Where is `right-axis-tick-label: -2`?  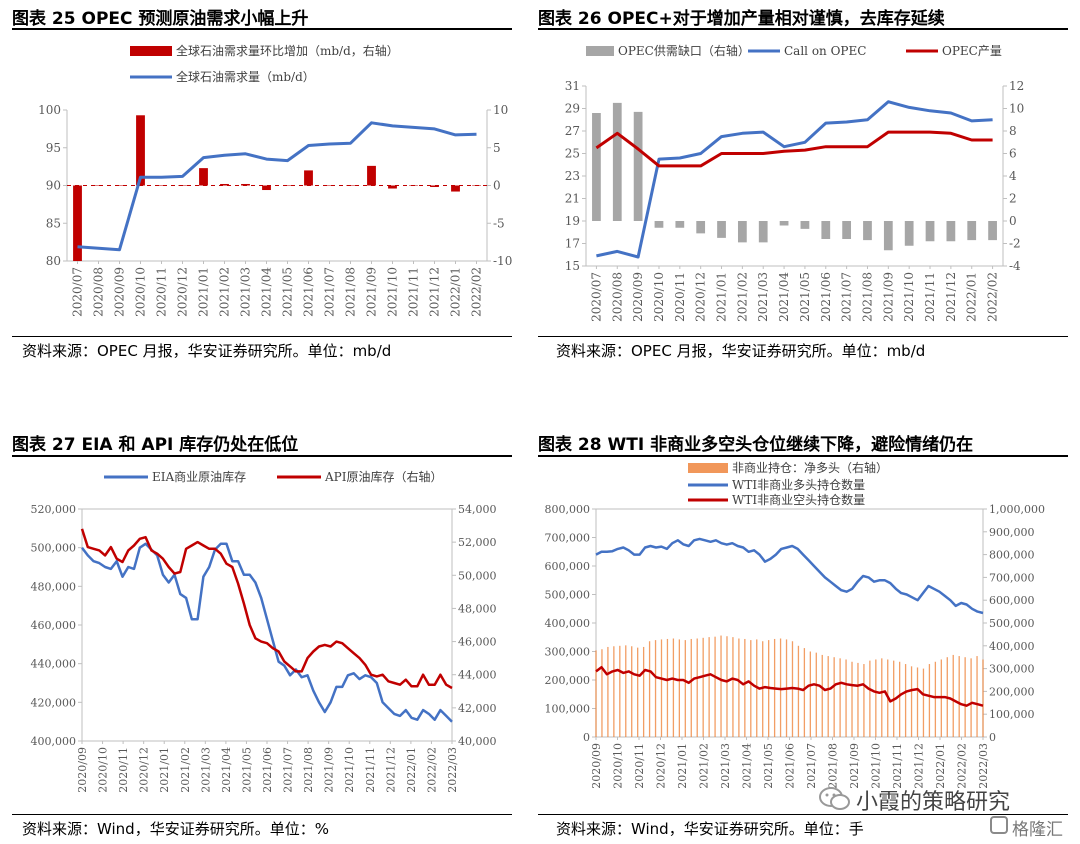
right-axis-tick-label: -2 is located at coordinates (1015, 244).